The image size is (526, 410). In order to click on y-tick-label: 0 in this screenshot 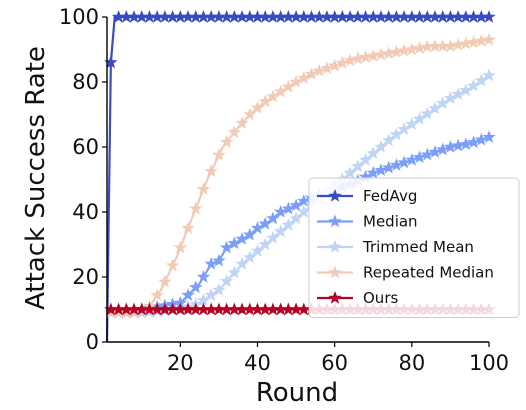, I will do `click(92, 342)`.